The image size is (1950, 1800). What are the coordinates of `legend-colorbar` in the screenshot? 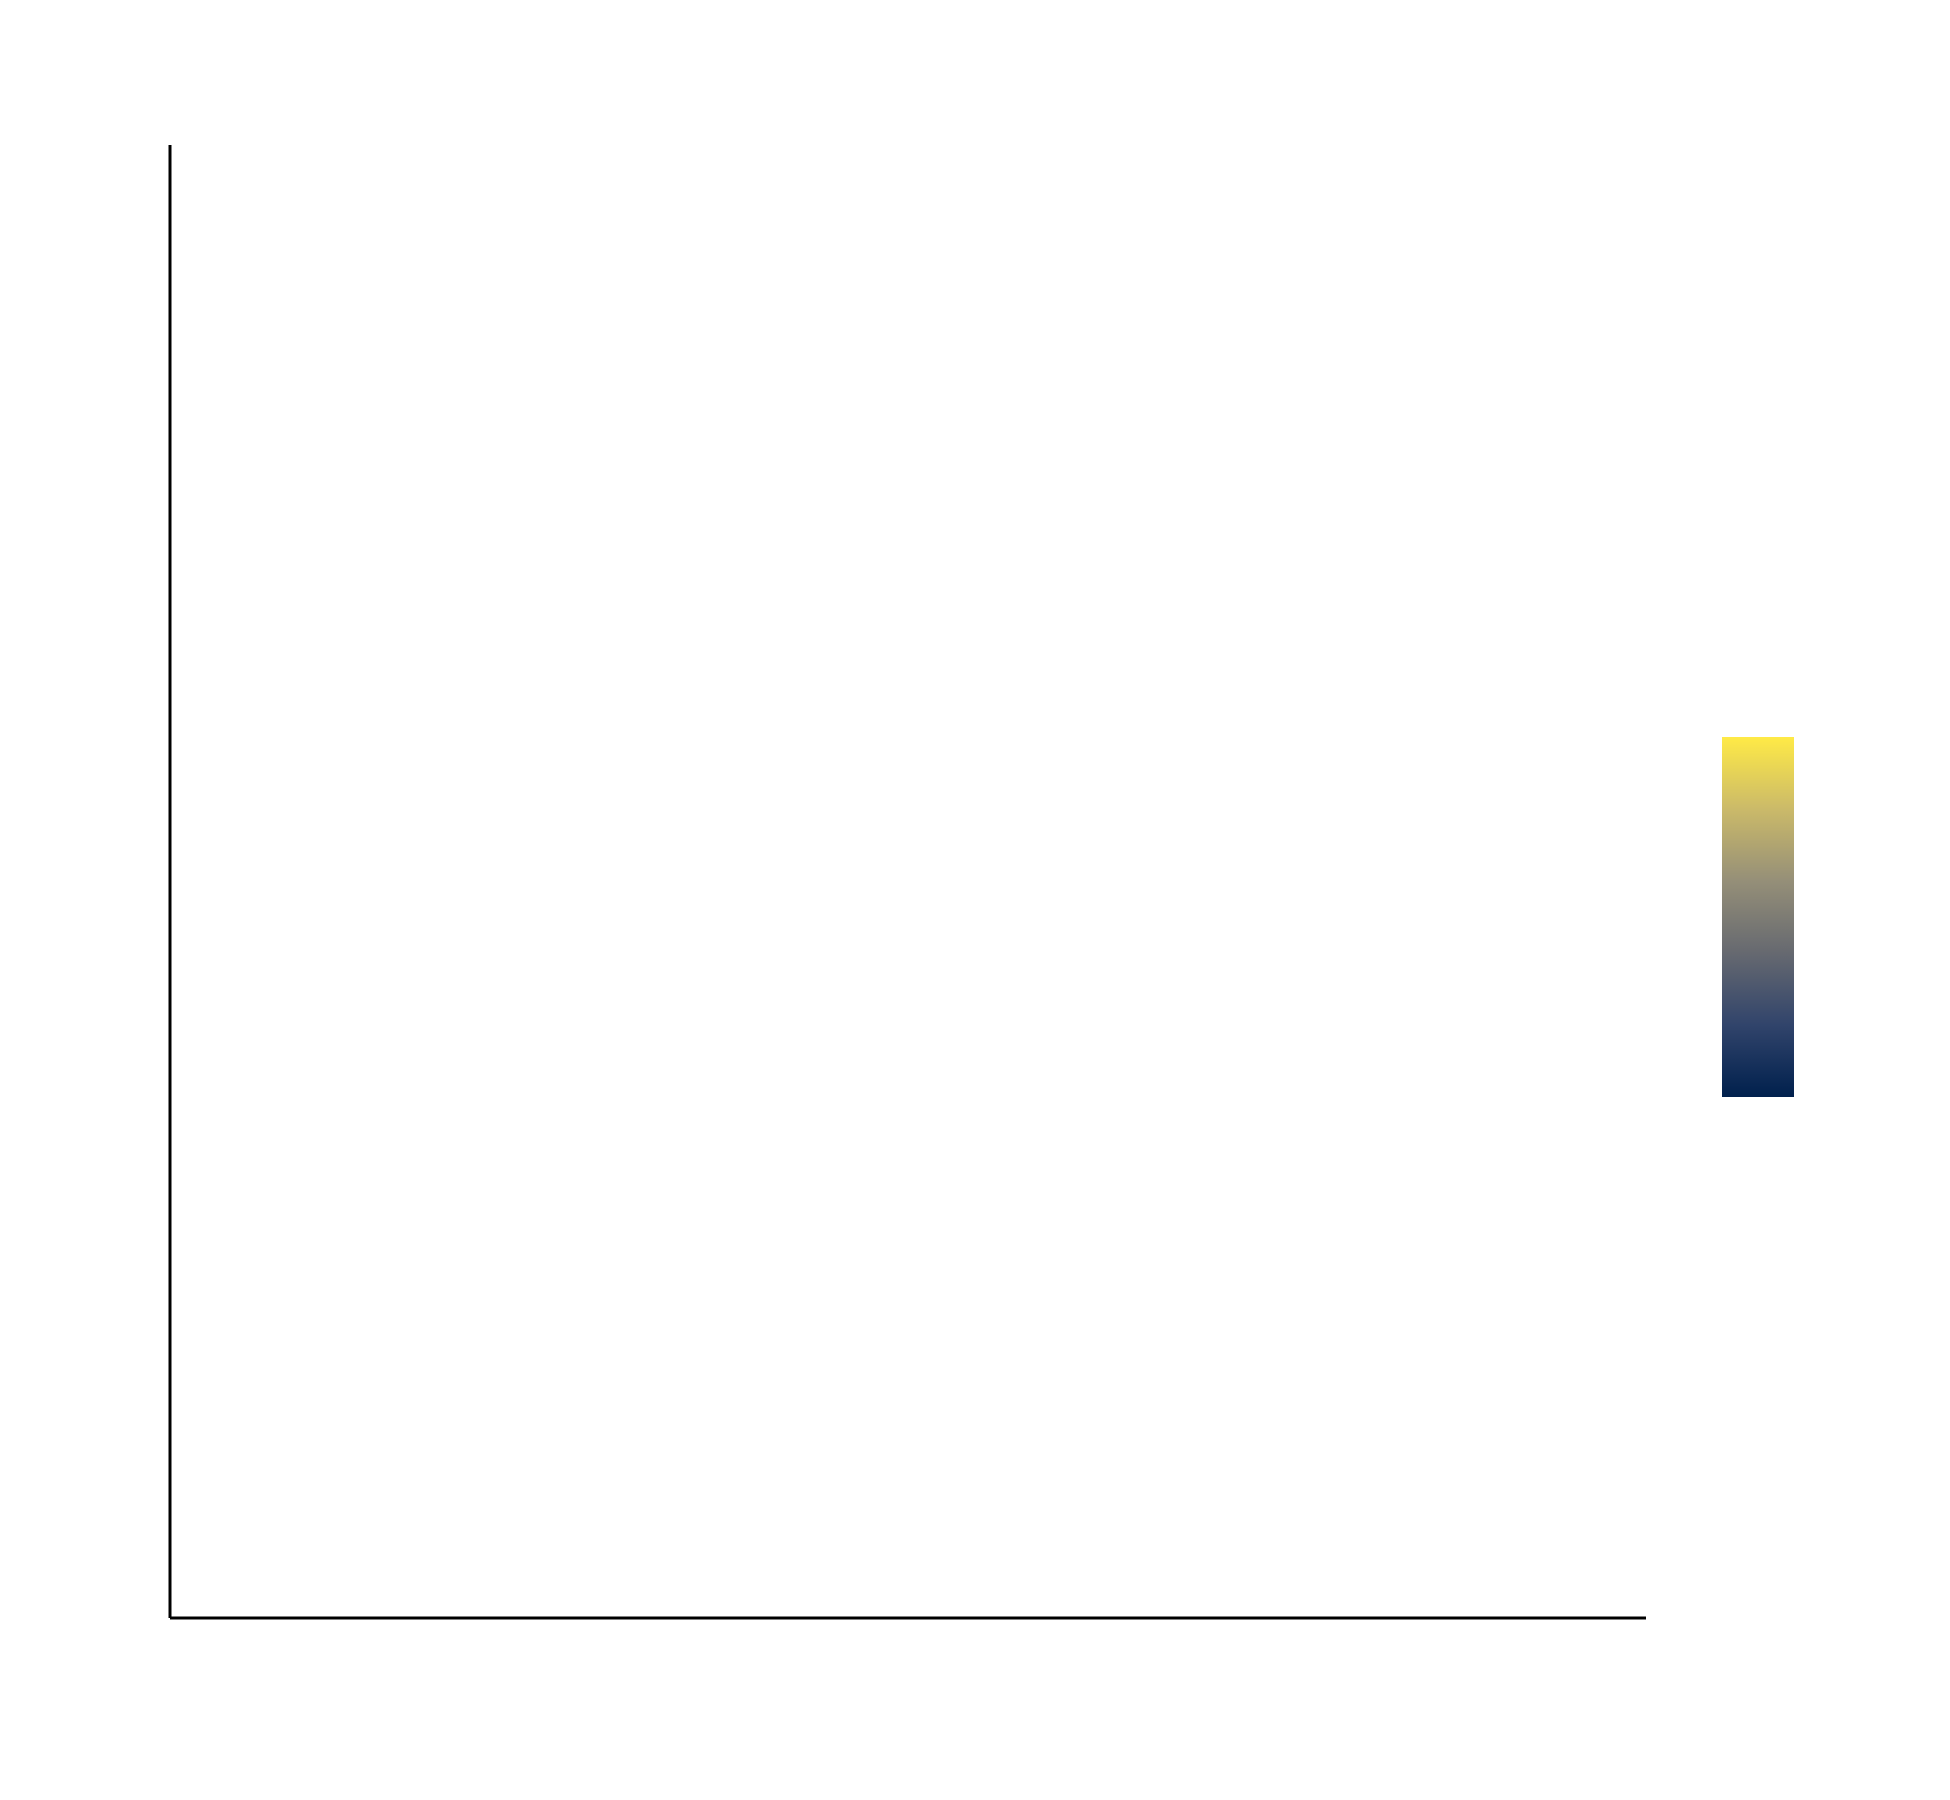 It's located at (1758, 917).